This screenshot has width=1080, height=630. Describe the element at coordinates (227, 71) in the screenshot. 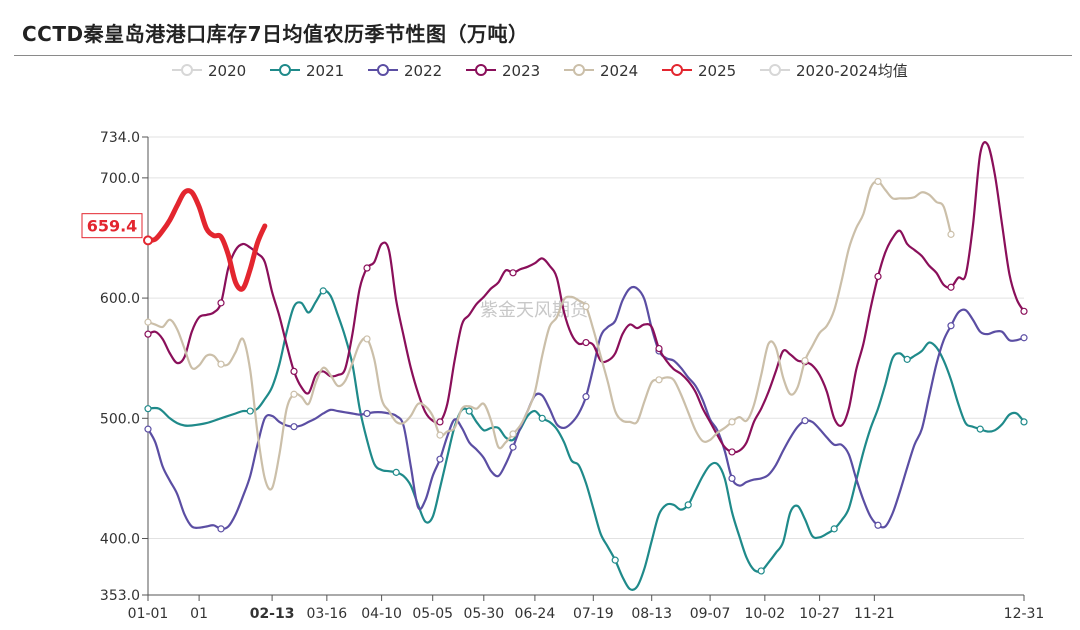

I see `legend-label: 2020` at that location.